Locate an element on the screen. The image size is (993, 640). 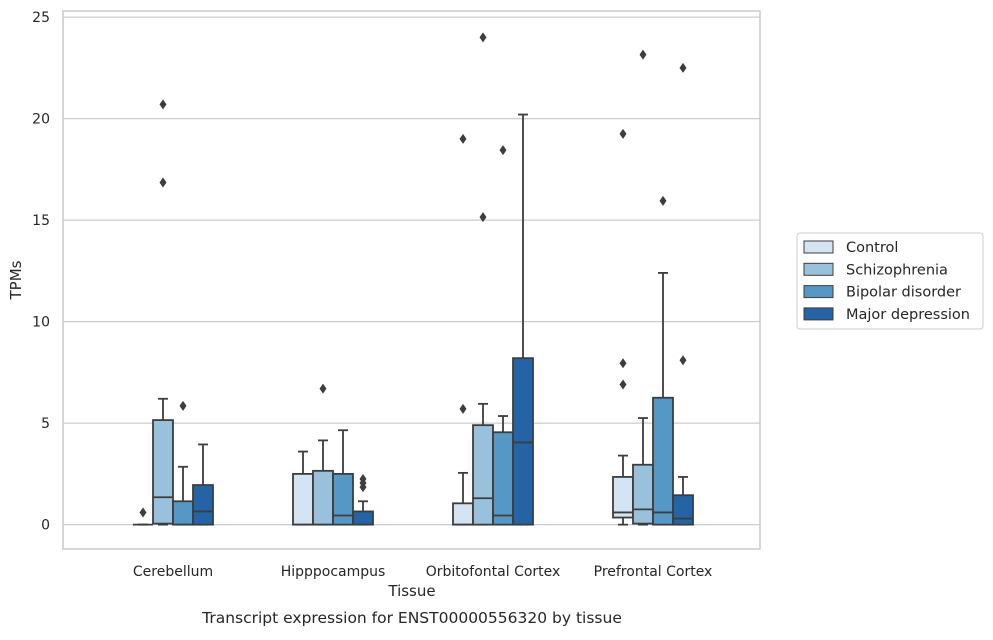
legend-label: Control is located at coordinates (872, 248).